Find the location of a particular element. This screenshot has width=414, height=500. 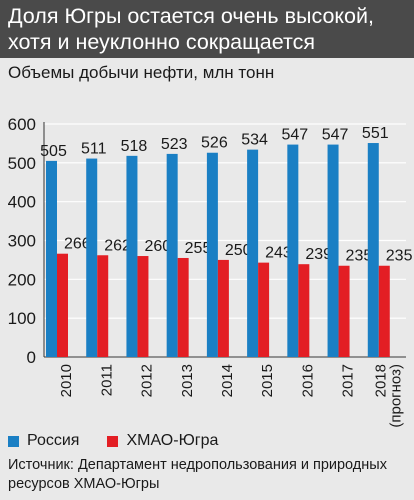

data-label-russia: 534 is located at coordinates (254, 140).